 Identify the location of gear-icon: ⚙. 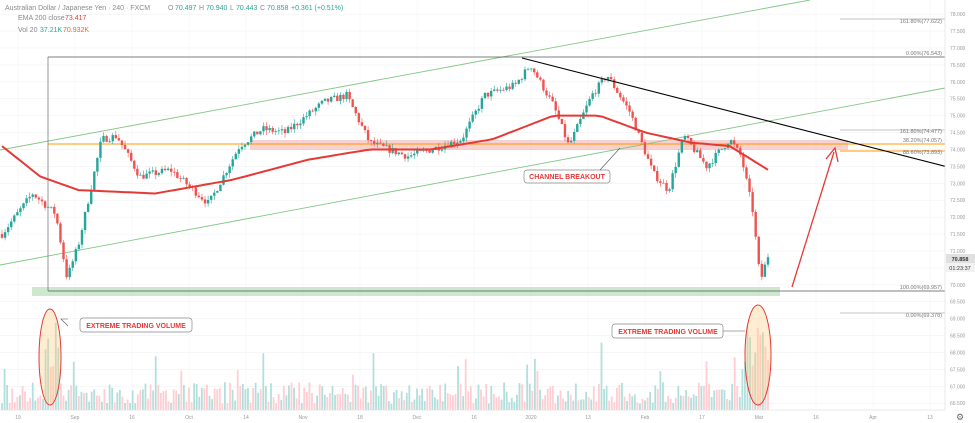
(960, 417).